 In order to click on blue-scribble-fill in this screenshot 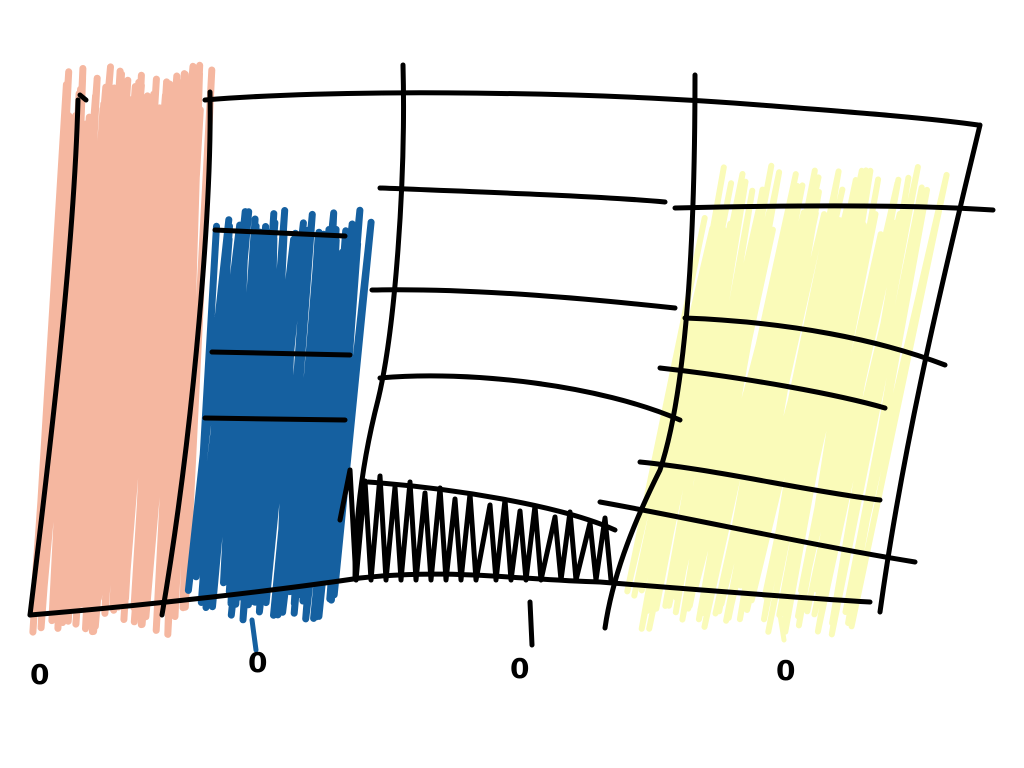, I will do `click(279, 415)`.